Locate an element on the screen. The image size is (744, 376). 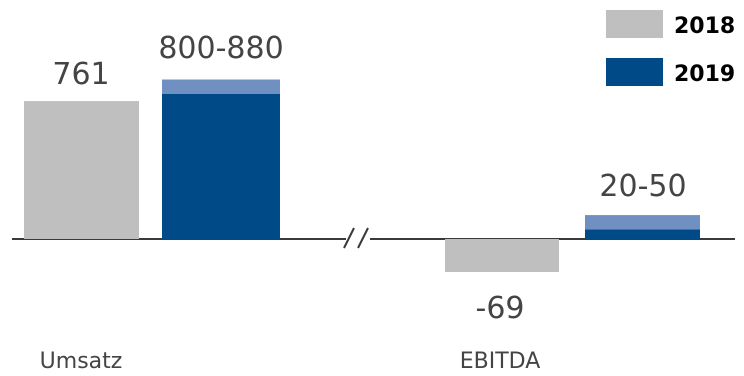
bar-ebitda-2019-base is located at coordinates (642, 234).